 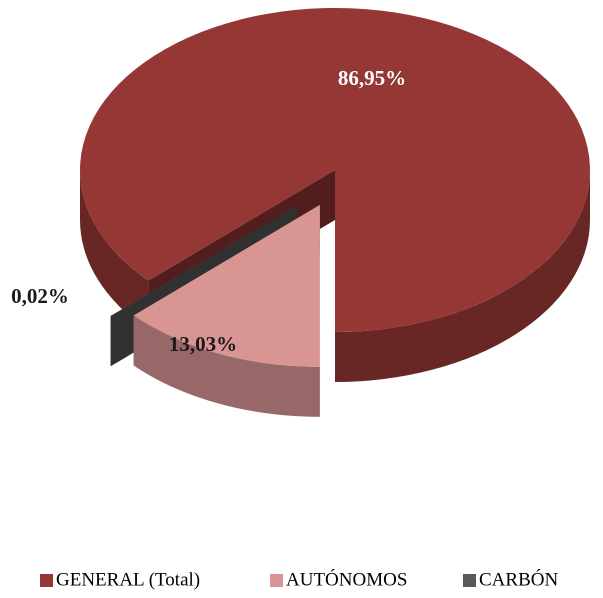 What do you see at coordinates (40, 296) in the screenshot?
I see `data-label: 0,02%` at bounding box center [40, 296].